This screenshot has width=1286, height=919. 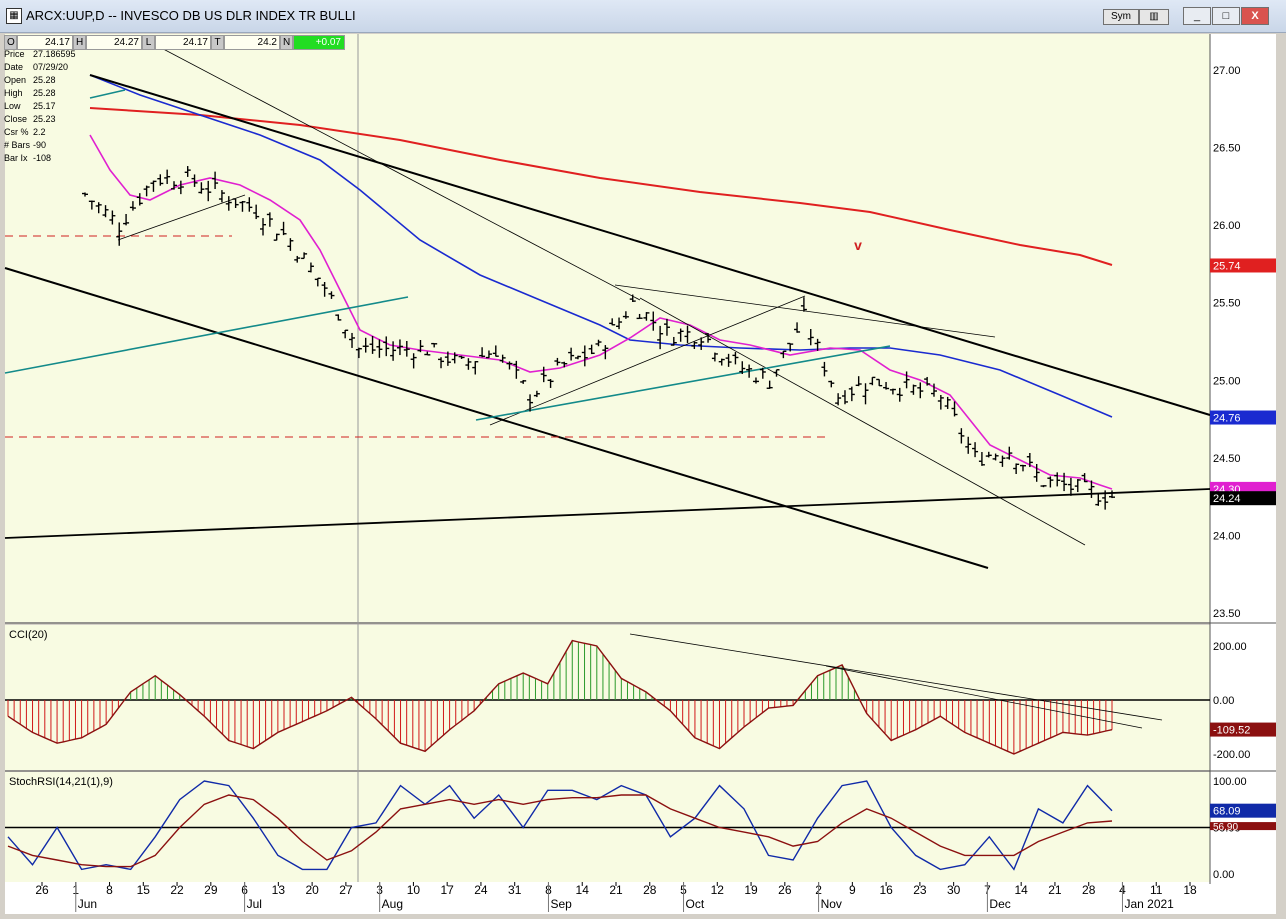 I want to click on open-value: 24.17, so click(x=45, y=42).